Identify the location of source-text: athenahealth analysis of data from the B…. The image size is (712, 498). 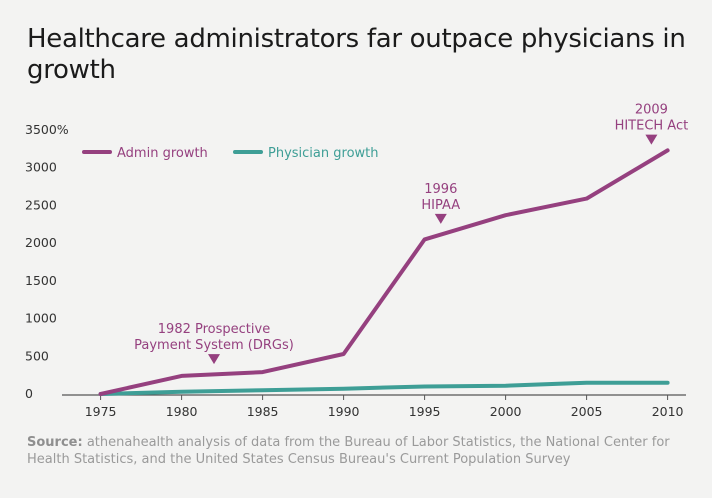
(348, 451).